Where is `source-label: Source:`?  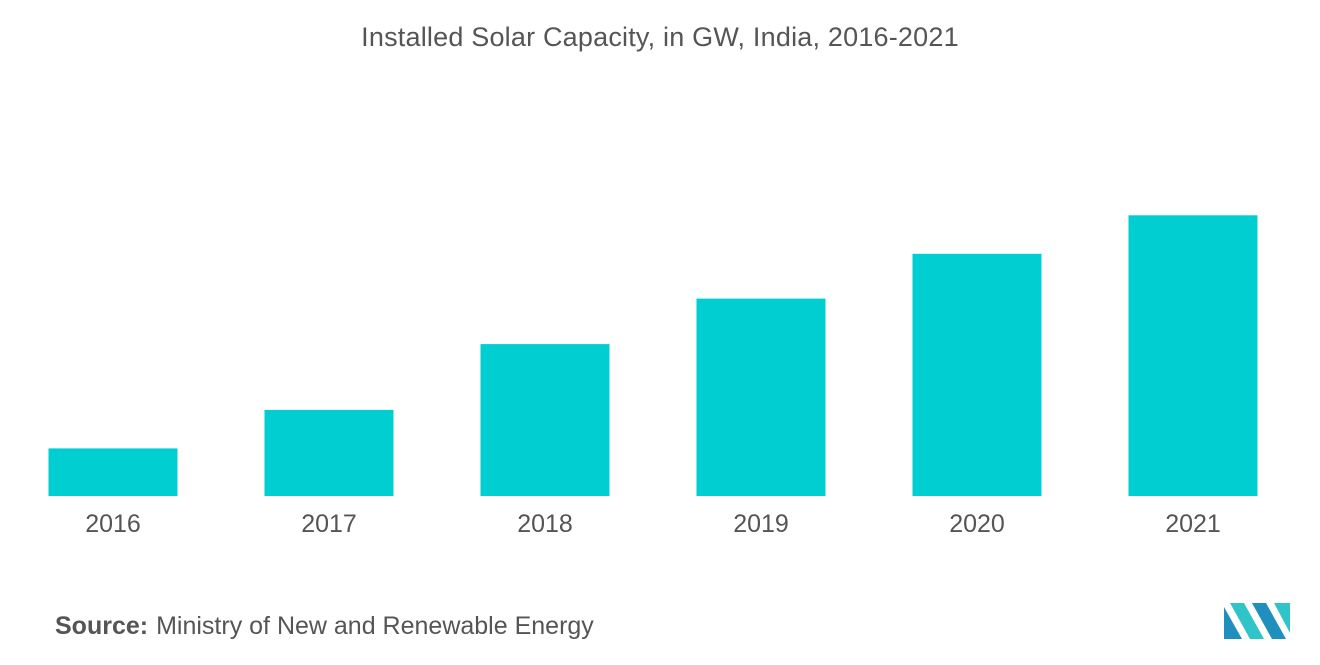 source-label: Source: is located at coordinates (102, 626).